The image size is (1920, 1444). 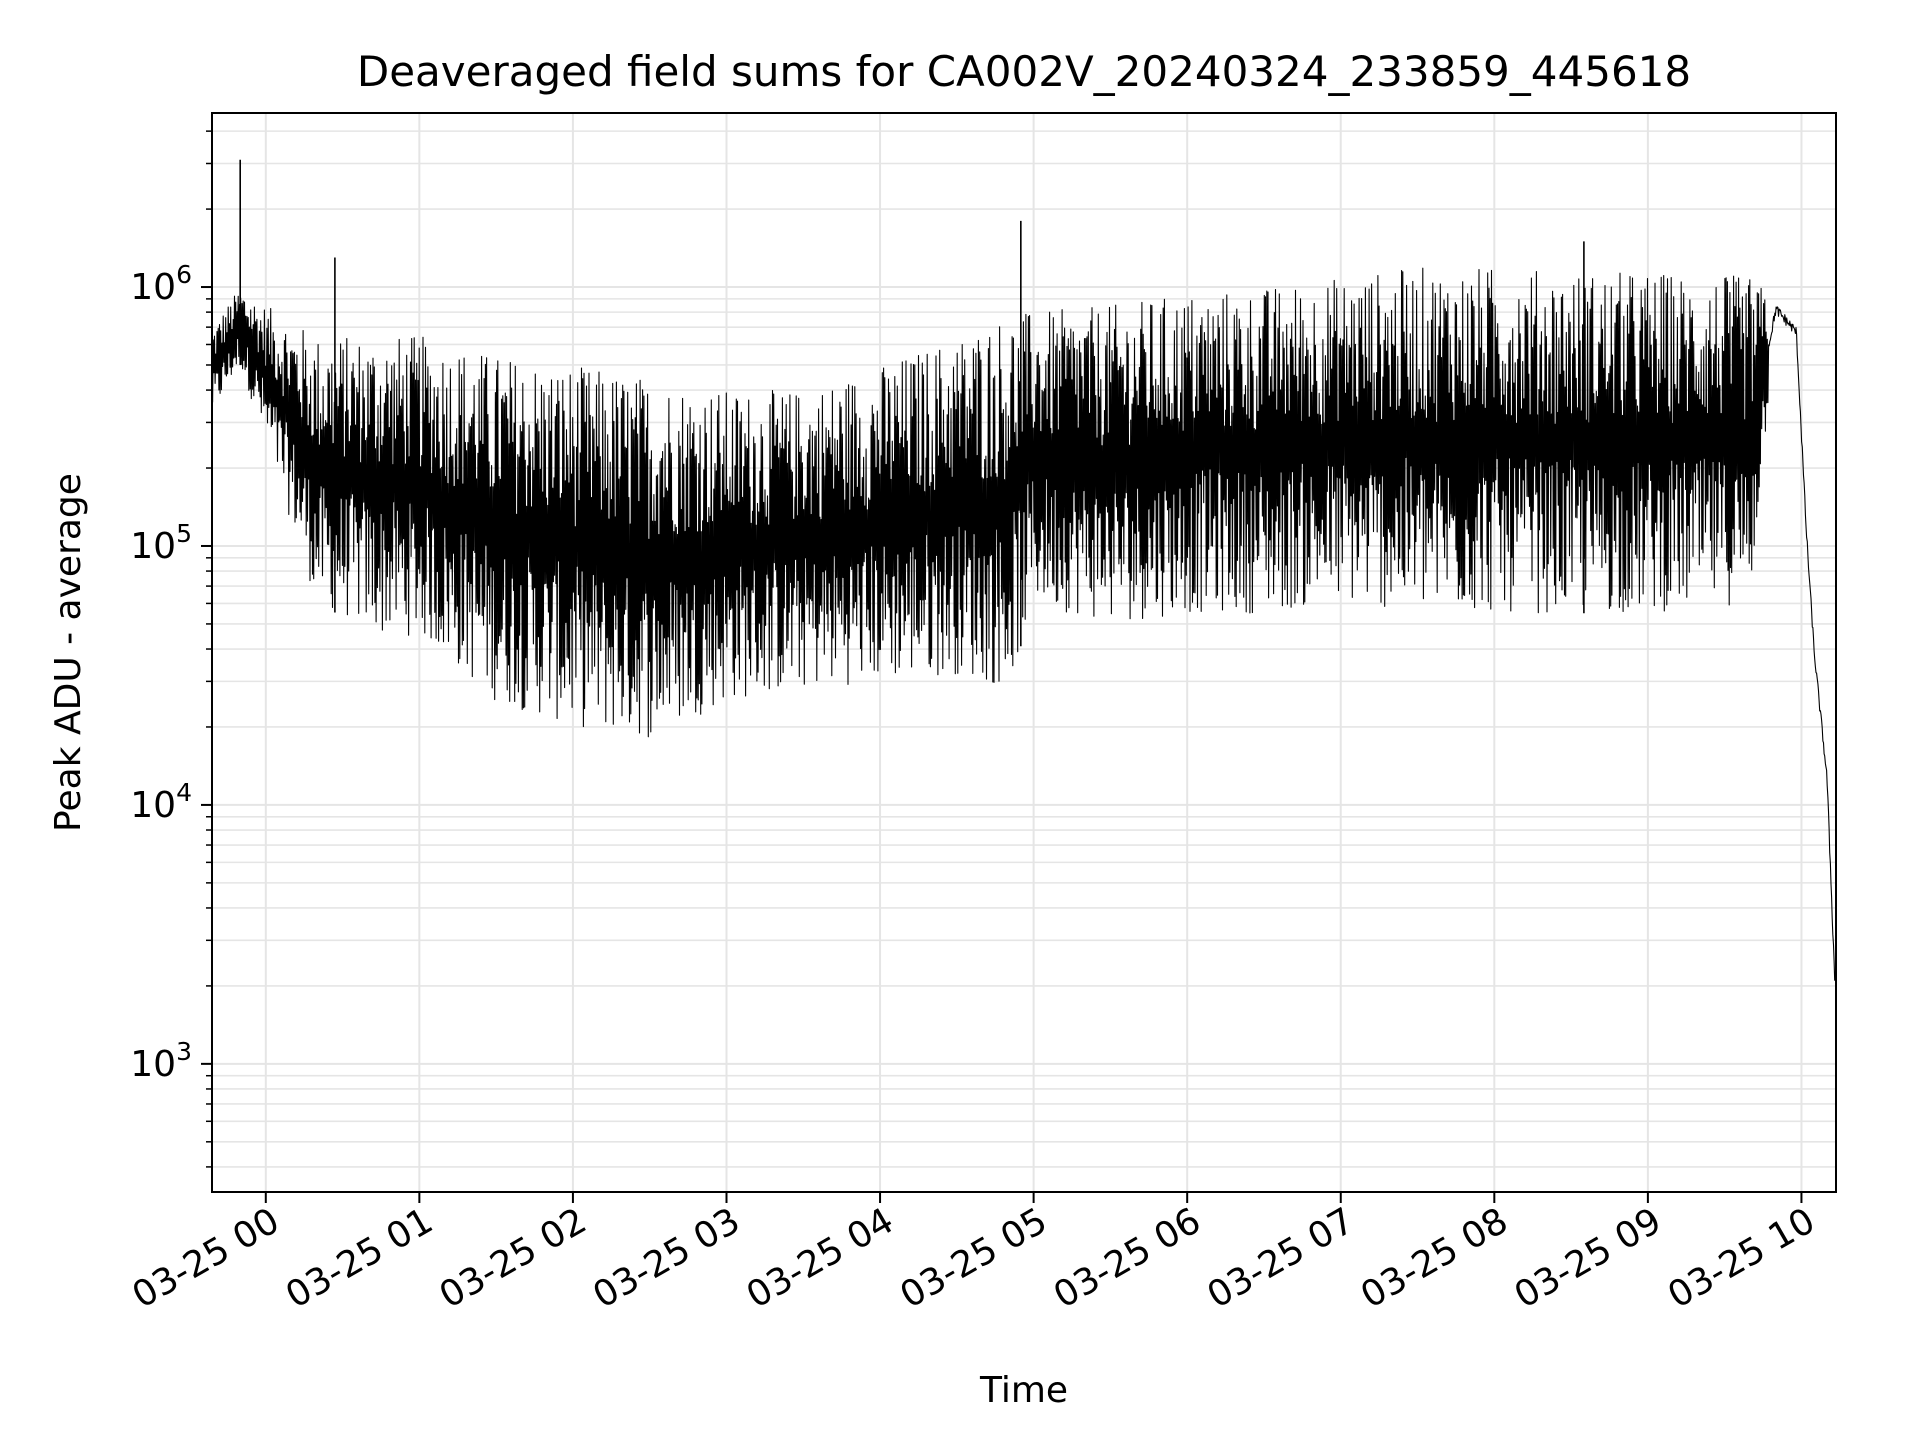 What do you see at coordinates (184, 533) in the screenshot?
I see `y-tick-exponent: 5` at bounding box center [184, 533].